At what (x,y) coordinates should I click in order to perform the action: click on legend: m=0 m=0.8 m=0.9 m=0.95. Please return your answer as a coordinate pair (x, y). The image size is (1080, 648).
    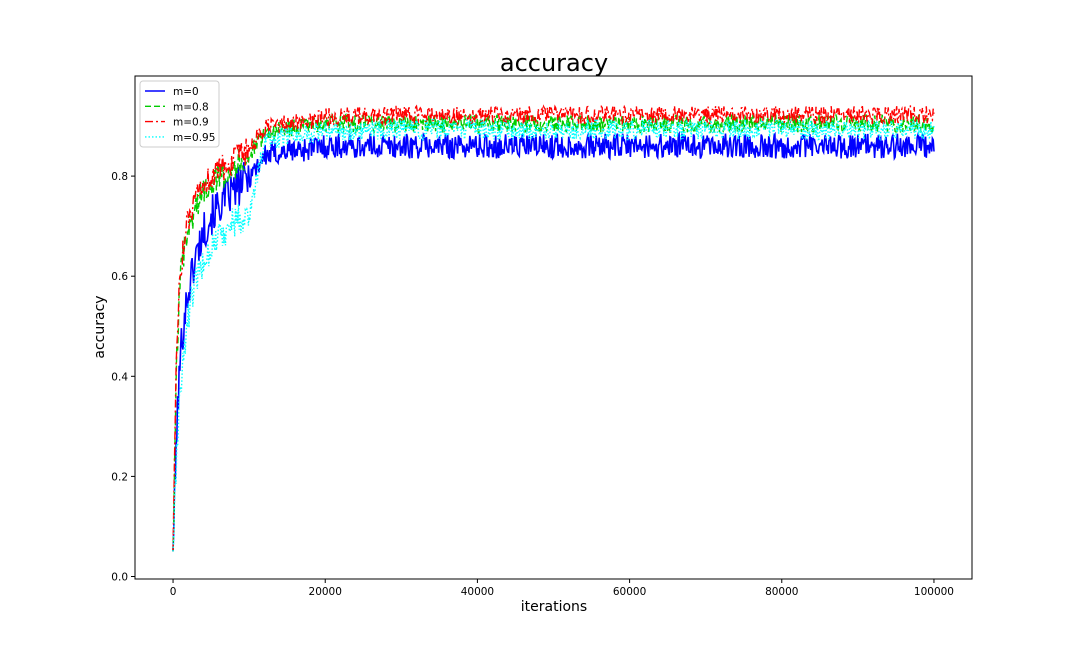
    Looking at the image, I should click on (179, 114).